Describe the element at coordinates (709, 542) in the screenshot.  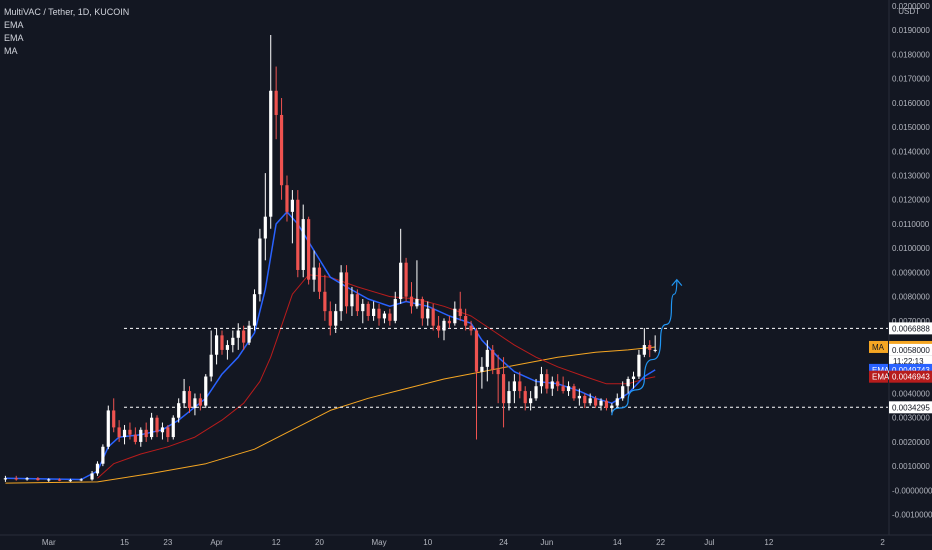
I see `time-tick-label: Jul` at that location.